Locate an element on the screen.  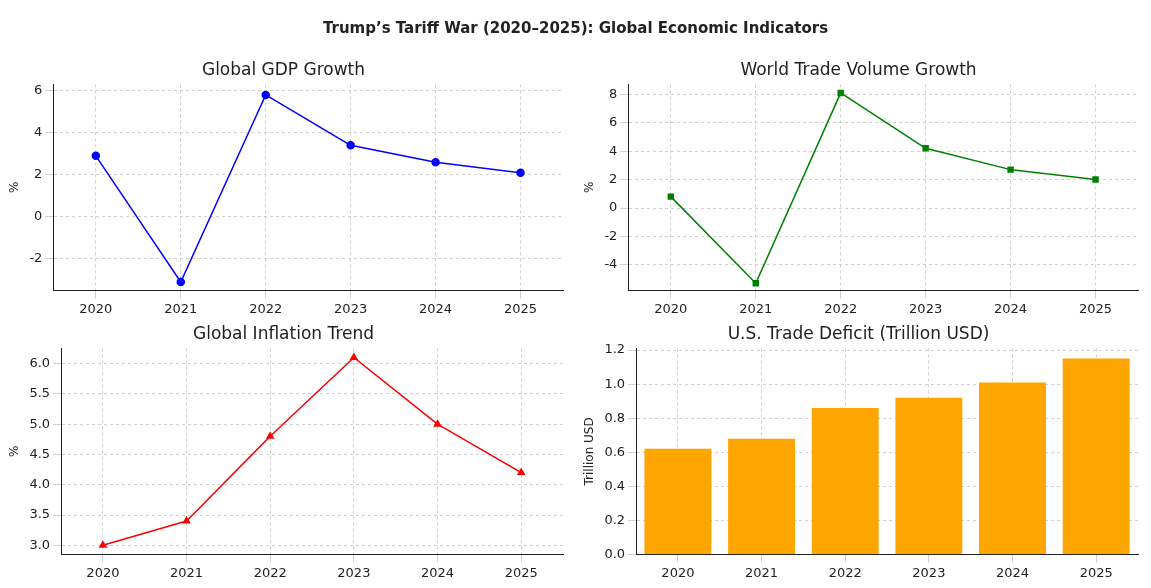
y-tick-label: 5.0 is located at coordinates (40, 423).